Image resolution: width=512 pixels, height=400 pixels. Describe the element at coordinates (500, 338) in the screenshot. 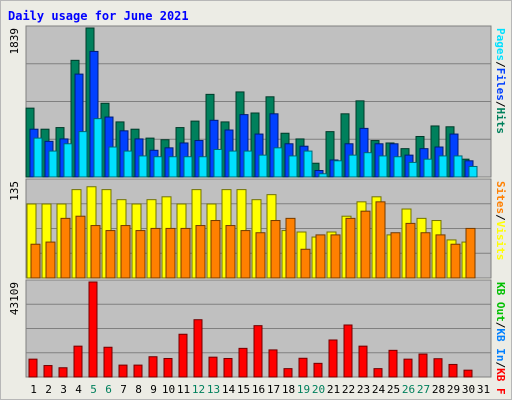

I see `legend-label: KB Out/KB In/KB F` at that location.